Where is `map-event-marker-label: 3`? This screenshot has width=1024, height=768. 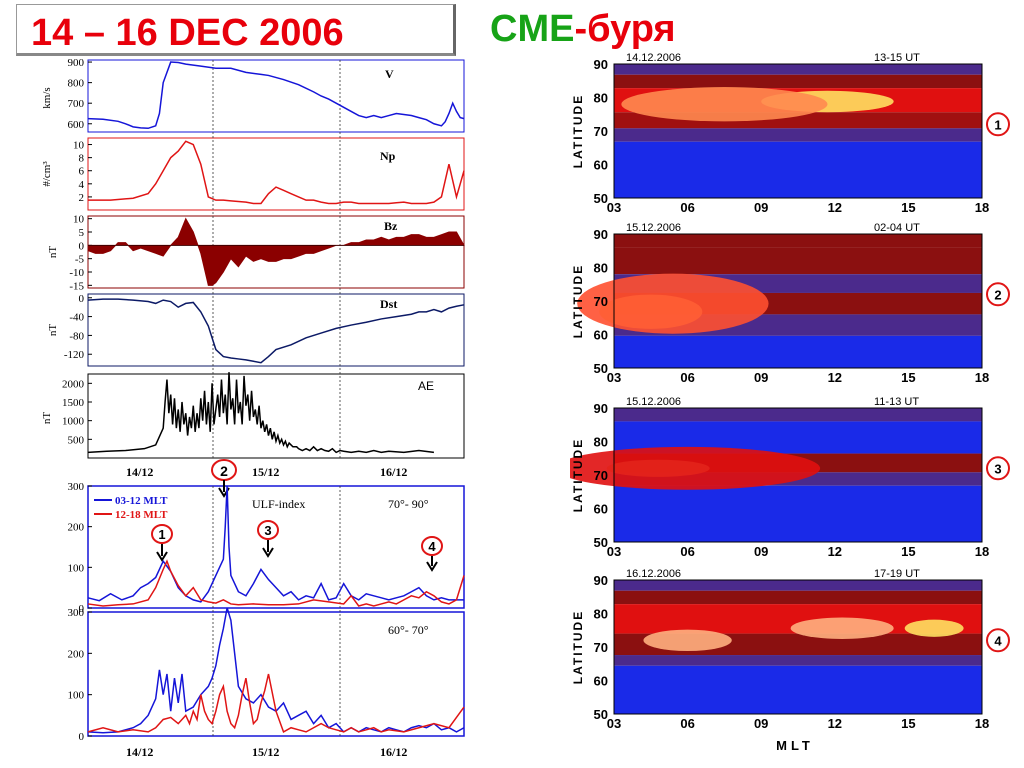 map-event-marker-label: 3 is located at coordinates (997, 468).